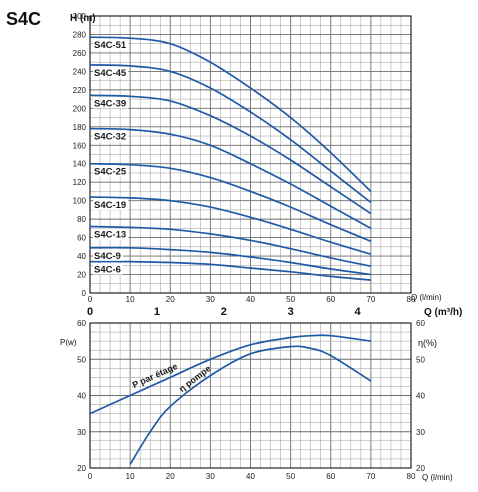 Image resolution: width=478 pixels, height=492 pixels. I want to click on bottom-flow-x-tick-label: 30, so click(210, 476).